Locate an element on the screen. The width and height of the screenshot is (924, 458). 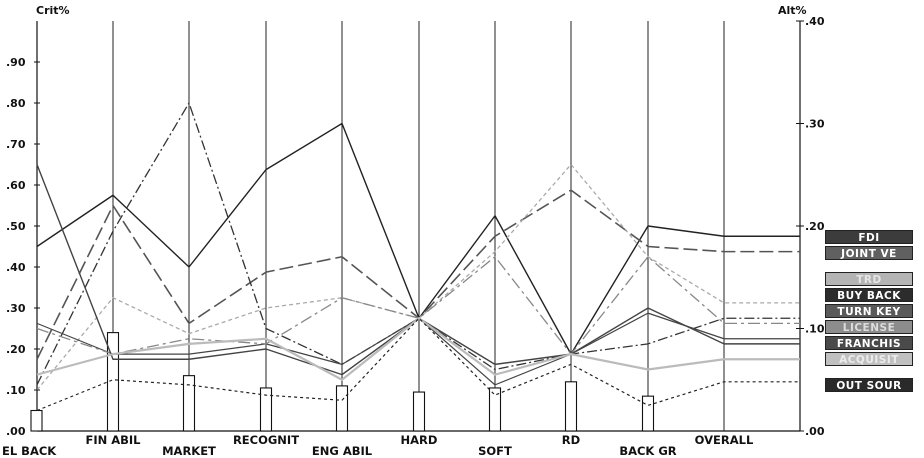
left-tick-label: .30 is located at coordinates (16, 308).